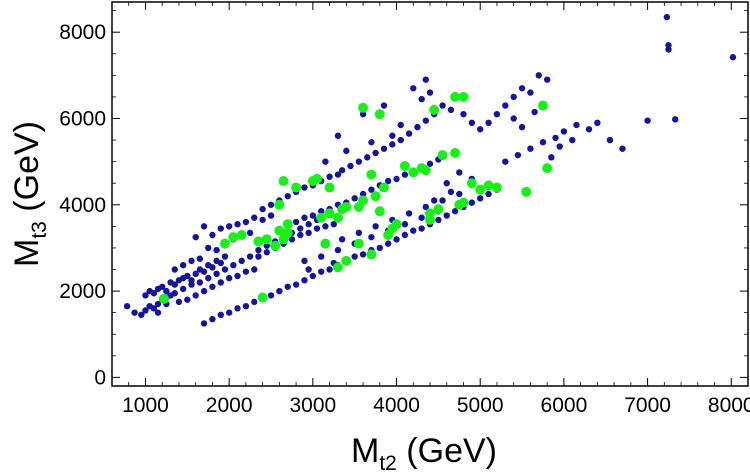 Image resolution: width=750 pixels, height=473 pixels. I want to click on x-tick-label-8000: 8000, so click(729, 405).